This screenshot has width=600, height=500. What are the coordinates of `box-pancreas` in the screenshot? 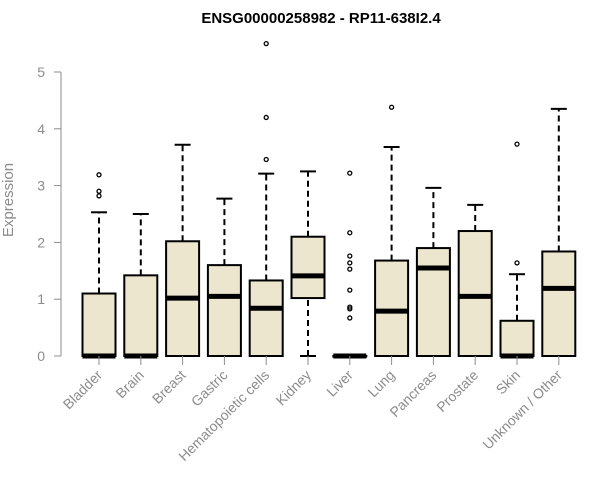 It's located at (433, 271).